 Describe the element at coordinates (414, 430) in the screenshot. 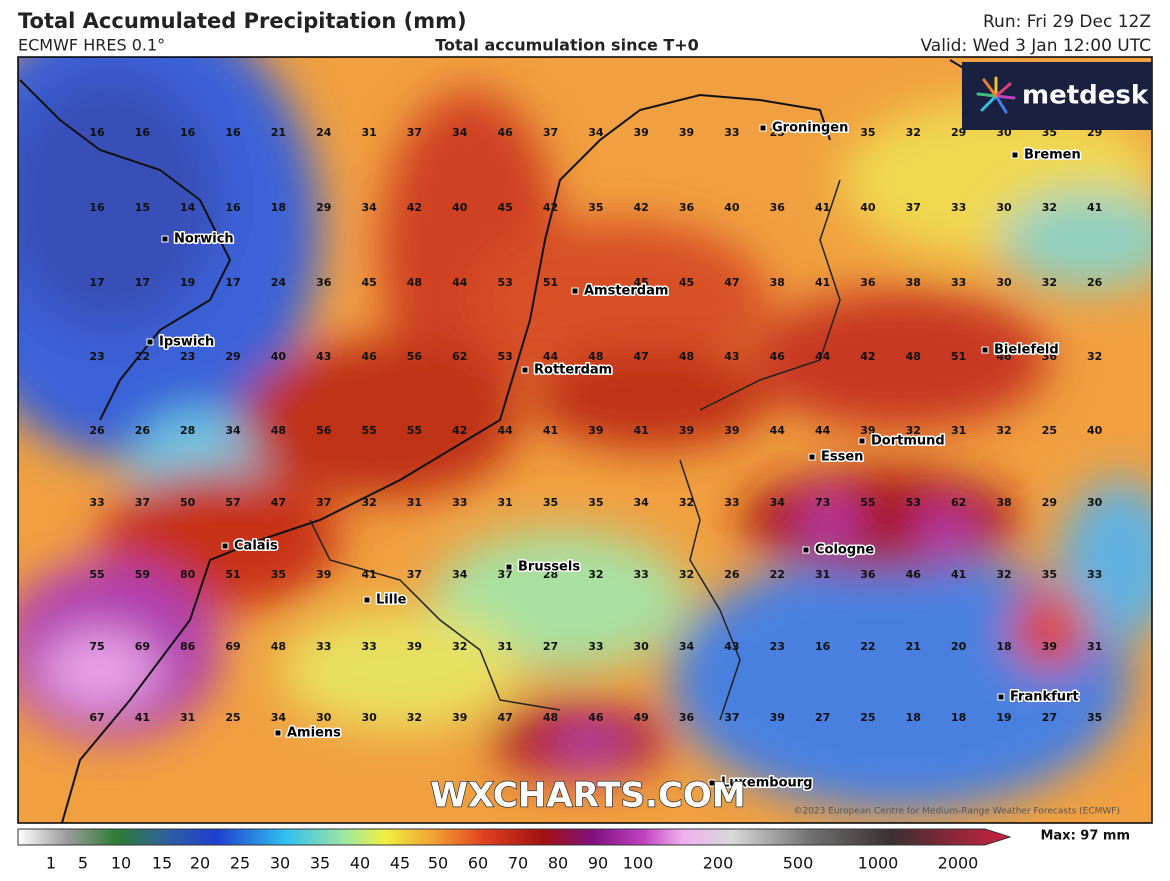

I see `grid-value: 55` at that location.